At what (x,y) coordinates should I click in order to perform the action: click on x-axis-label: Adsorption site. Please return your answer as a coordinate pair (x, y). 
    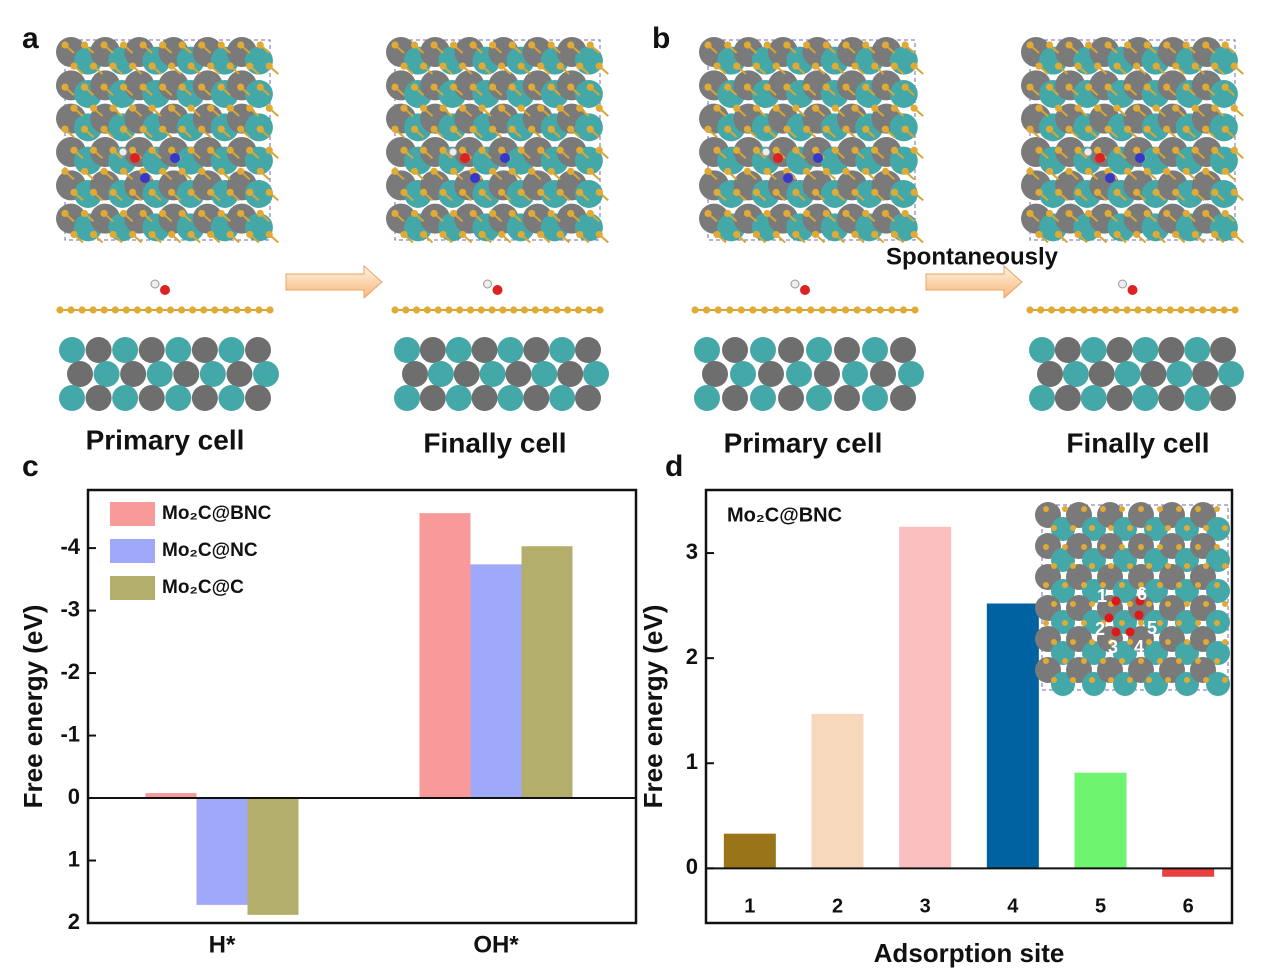
    Looking at the image, I should click on (969, 953).